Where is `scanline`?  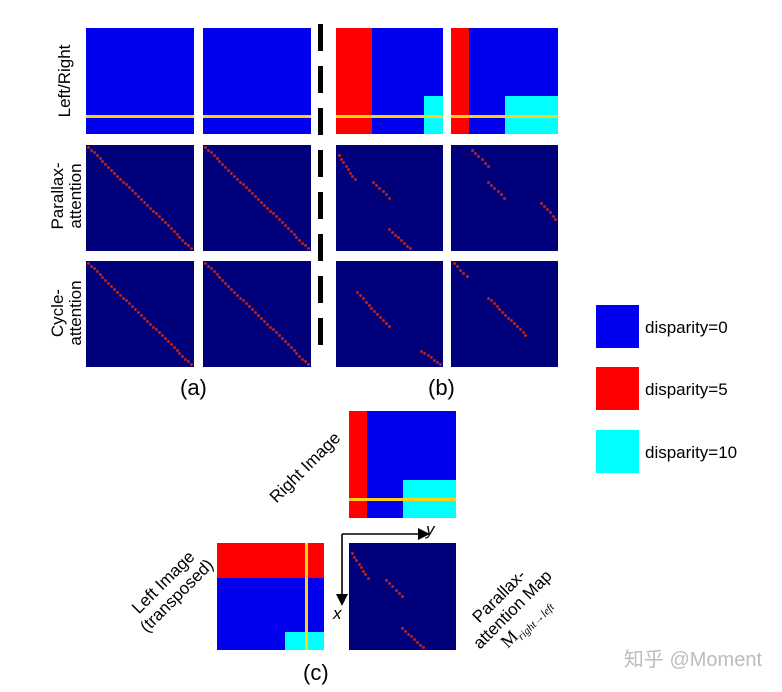 scanline is located at coordinates (504, 116).